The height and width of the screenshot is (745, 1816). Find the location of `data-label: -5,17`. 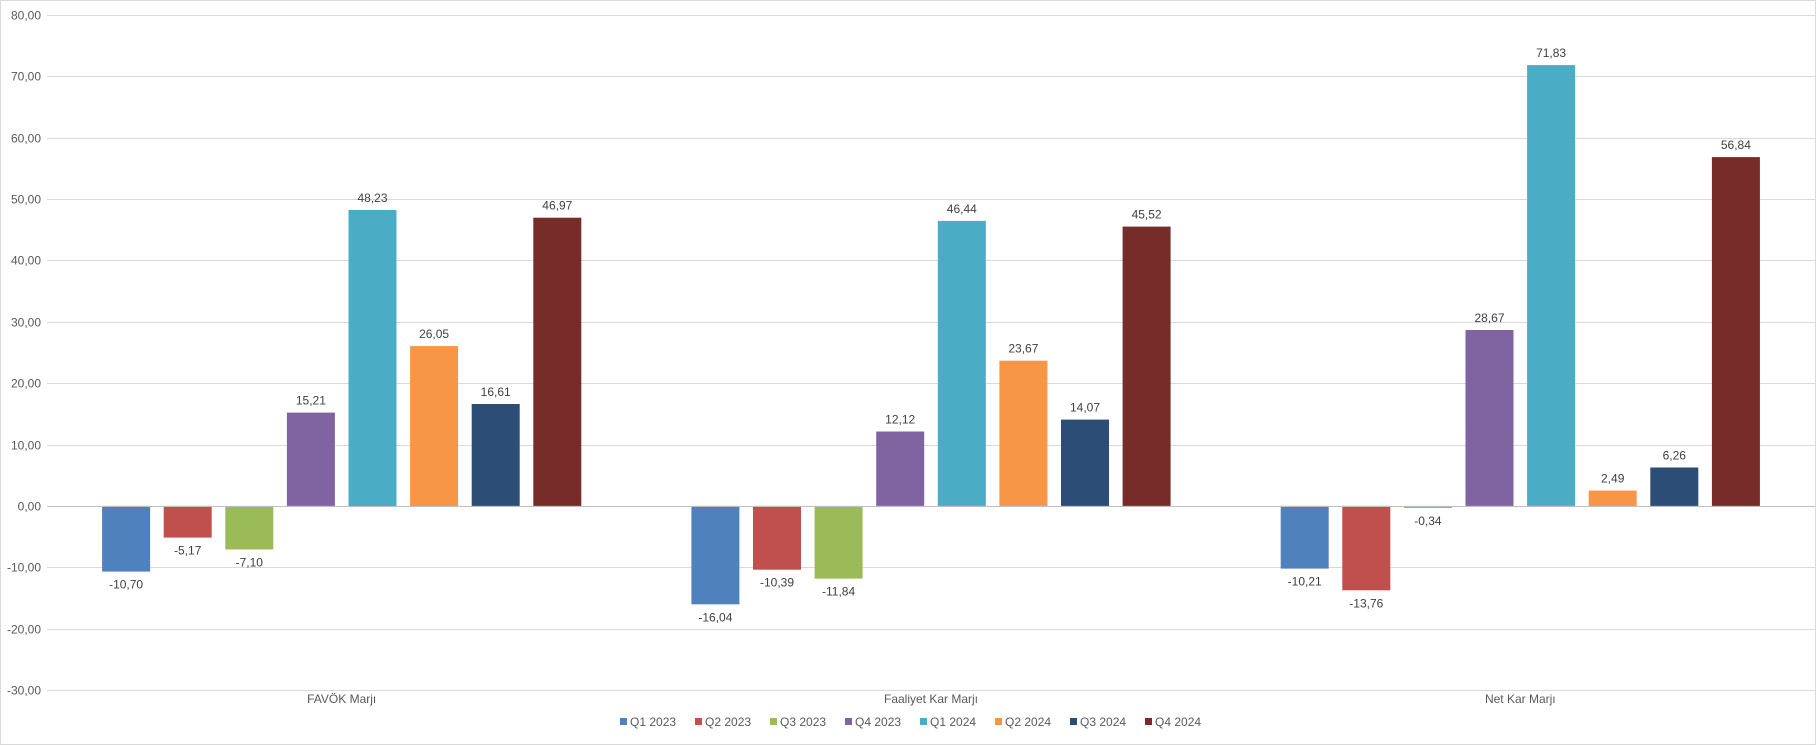

data-label: -5,17 is located at coordinates (188, 551).